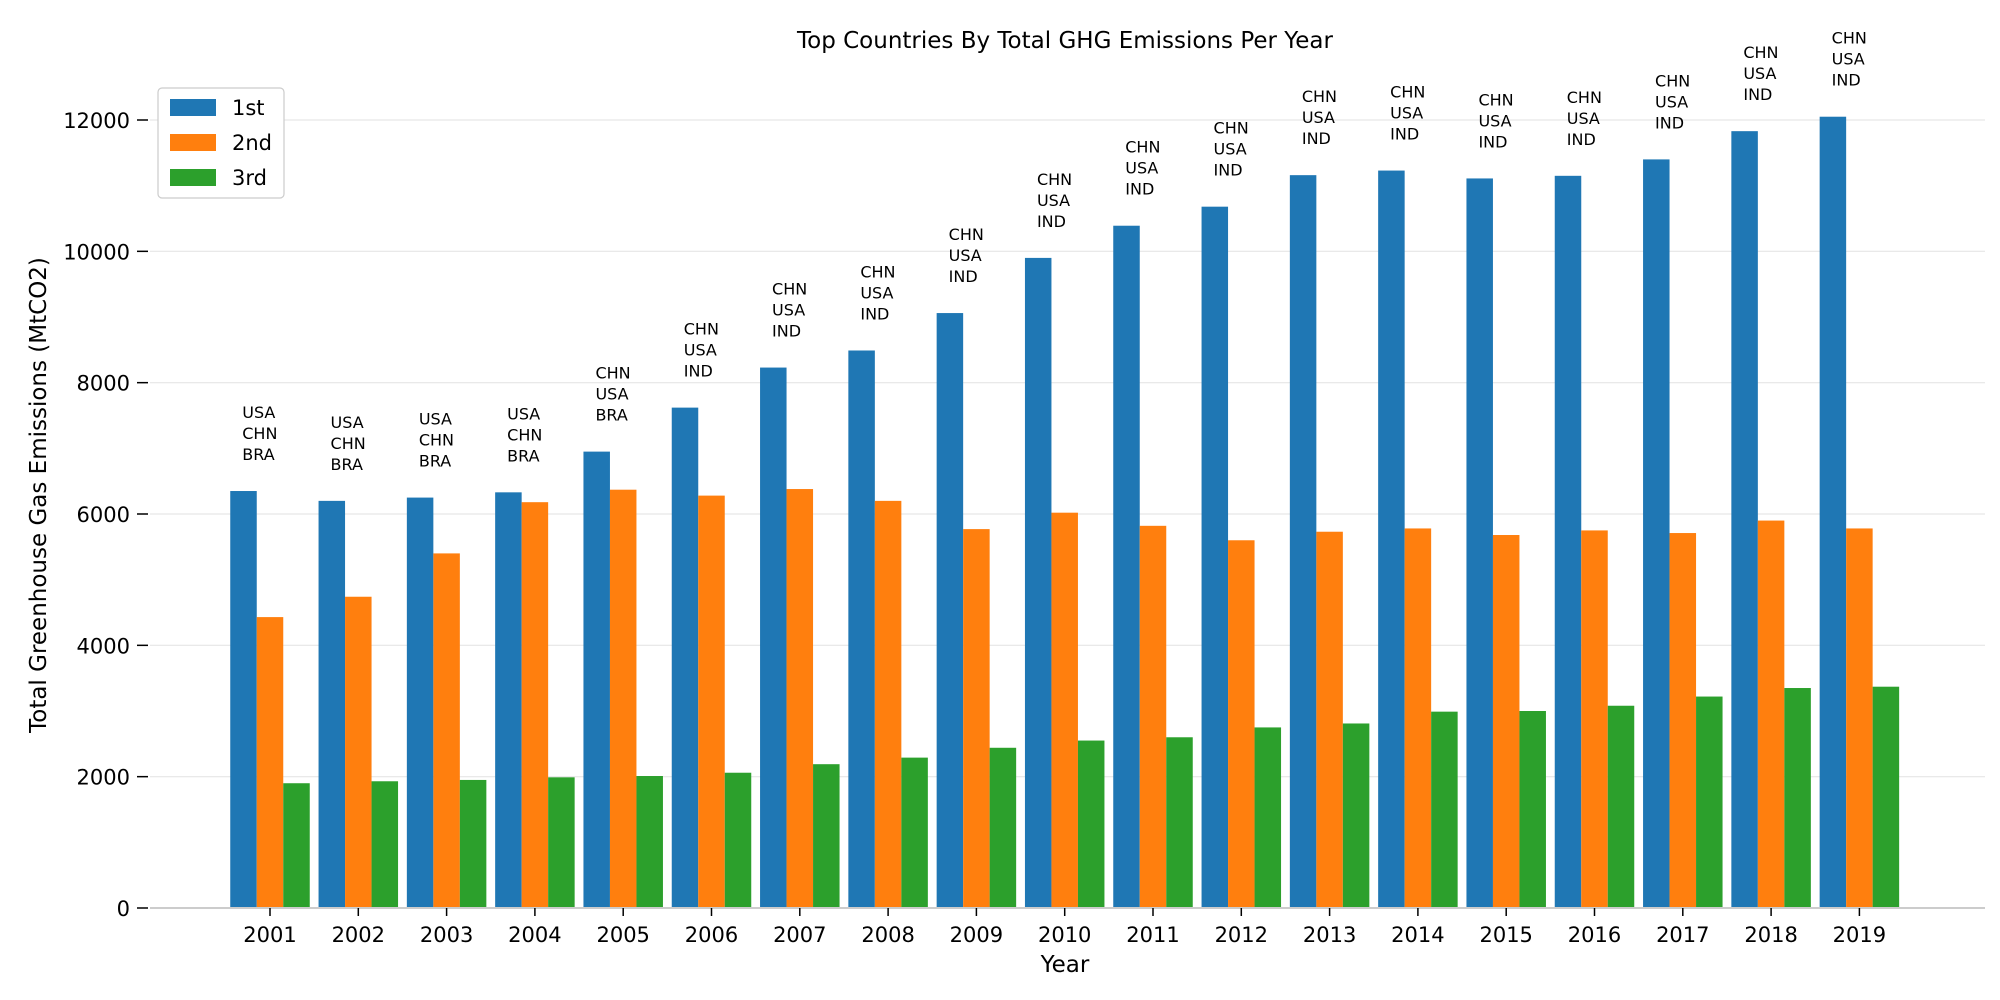  What do you see at coordinates (258, 412) in the screenshot?
I see `annotation-2001-USA: USA` at bounding box center [258, 412].